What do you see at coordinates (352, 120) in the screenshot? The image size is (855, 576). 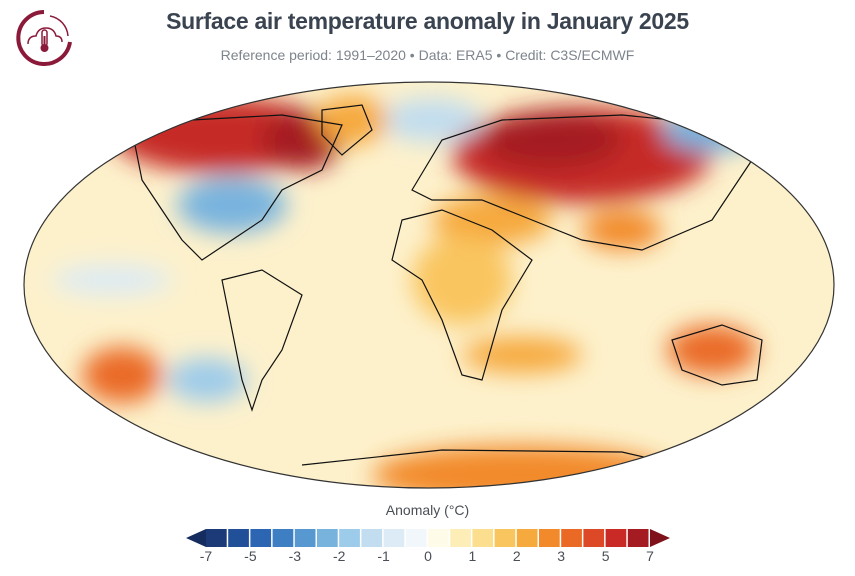 I see `anomaly-greenland` at bounding box center [352, 120].